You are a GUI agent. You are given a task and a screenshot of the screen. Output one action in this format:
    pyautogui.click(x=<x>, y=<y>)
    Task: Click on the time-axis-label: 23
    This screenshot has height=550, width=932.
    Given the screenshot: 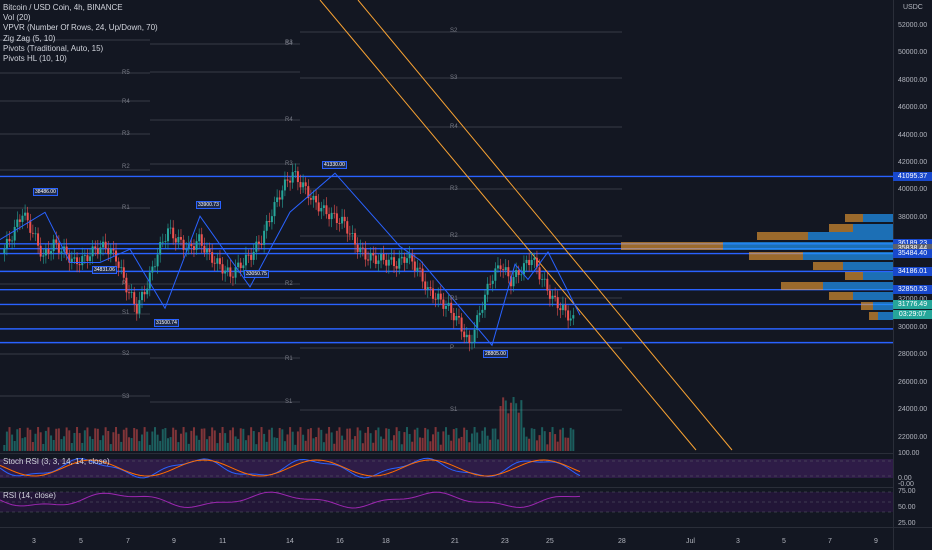 What is the action you would take?
    pyautogui.click(x=505, y=541)
    